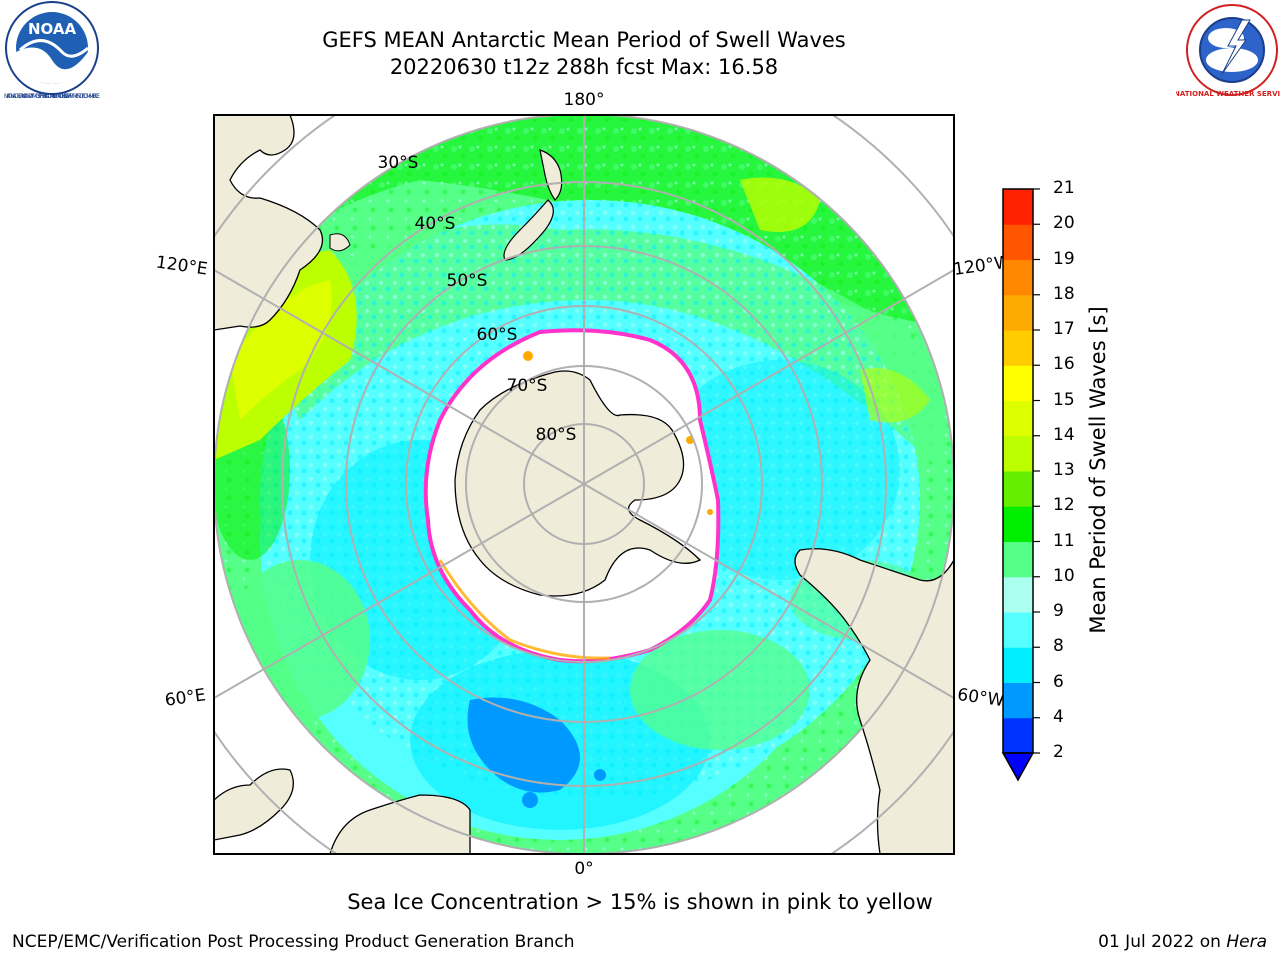  I want to click on colorbar, so click(1020, 485).